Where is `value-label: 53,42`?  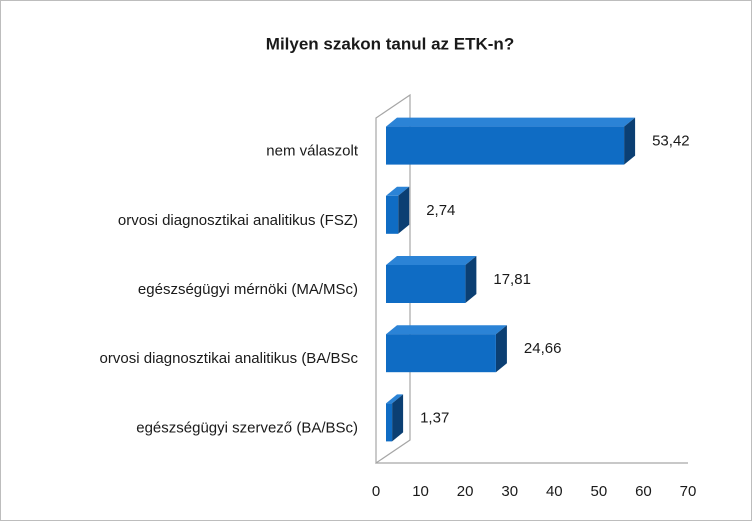 value-label: 53,42 is located at coordinates (671, 141).